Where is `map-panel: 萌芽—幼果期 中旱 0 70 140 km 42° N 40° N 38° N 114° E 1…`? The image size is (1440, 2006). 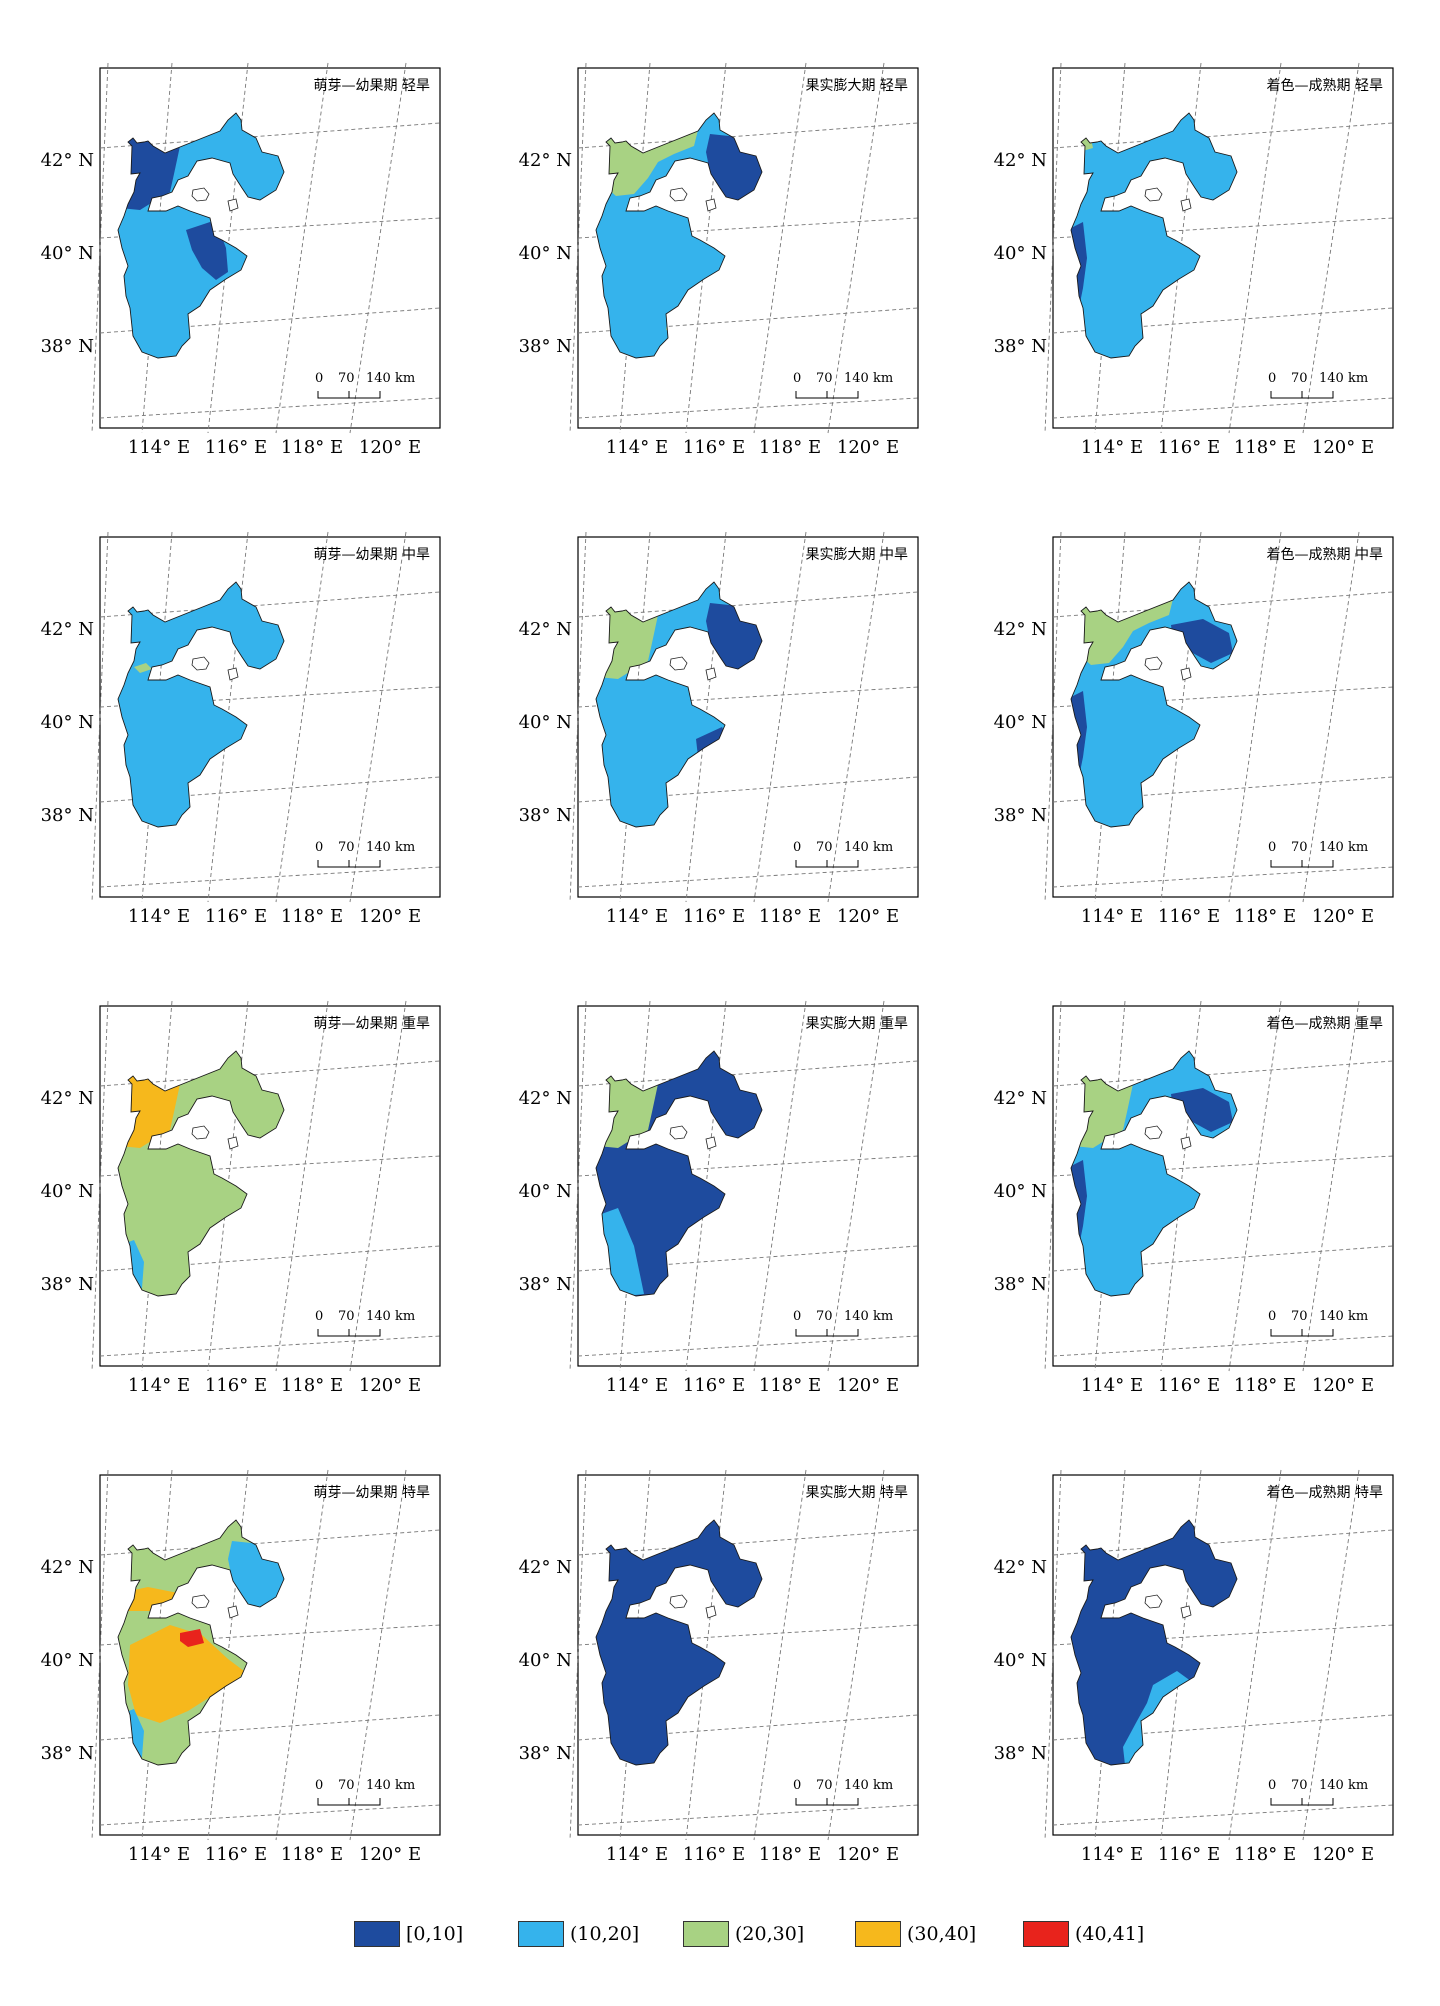
map-panel: 萌芽—幼果期 中旱 0 70 140 km 42° N 40° N 38° N 114° E 1… is located at coordinates (241, 729).